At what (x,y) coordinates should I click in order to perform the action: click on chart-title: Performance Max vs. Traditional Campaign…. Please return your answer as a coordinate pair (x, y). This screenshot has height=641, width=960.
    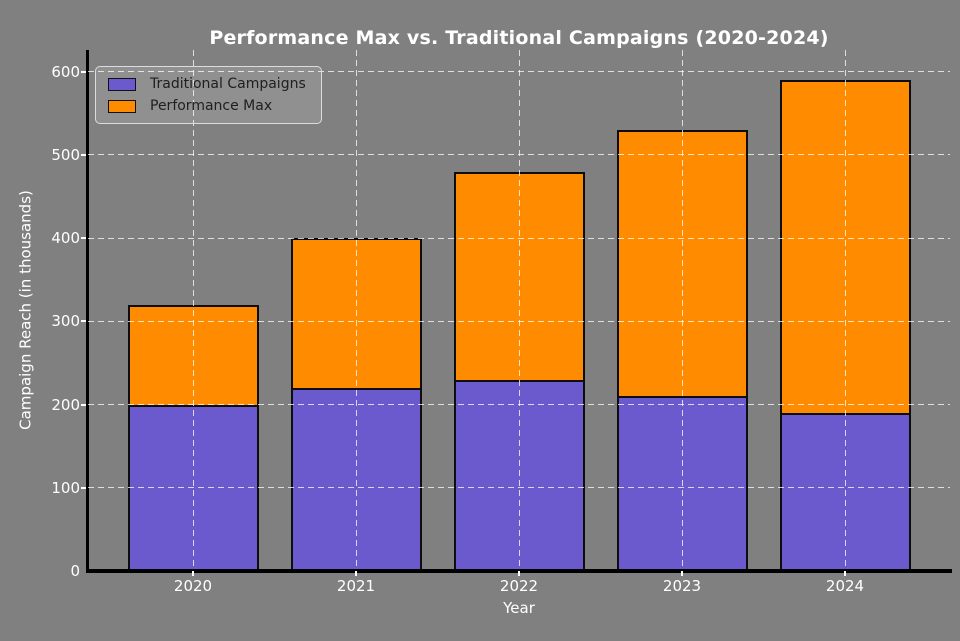
    Looking at the image, I should click on (519, 38).